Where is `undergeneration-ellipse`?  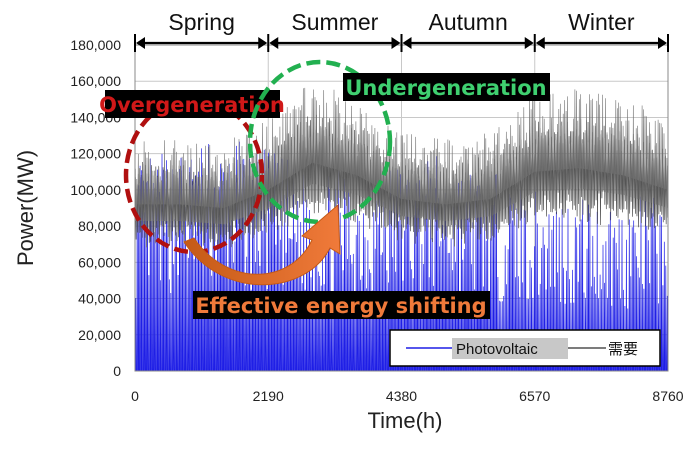
undergeneration-ellipse is located at coordinates (320, 142).